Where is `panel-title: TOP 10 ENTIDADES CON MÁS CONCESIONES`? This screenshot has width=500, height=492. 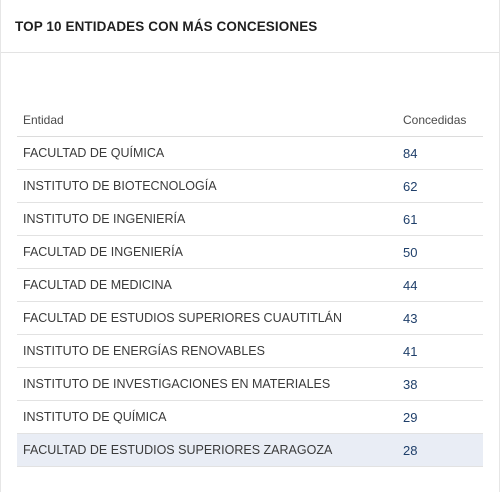 panel-title: TOP 10 ENTIDADES CON MÁS CONCESIONES is located at coordinates (166, 26).